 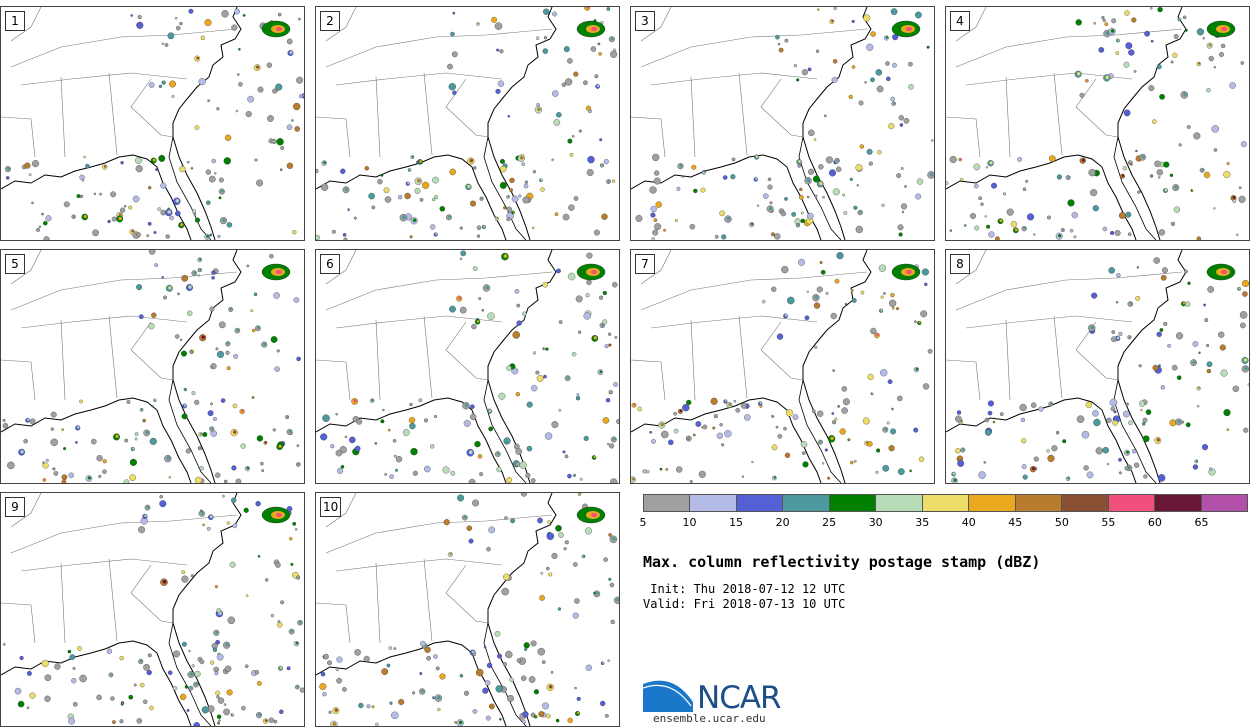 I want to click on colorbar-ticks: 5 10 15 20 25 30 35 40 45 50 55 60 65, so click(x=943, y=523).